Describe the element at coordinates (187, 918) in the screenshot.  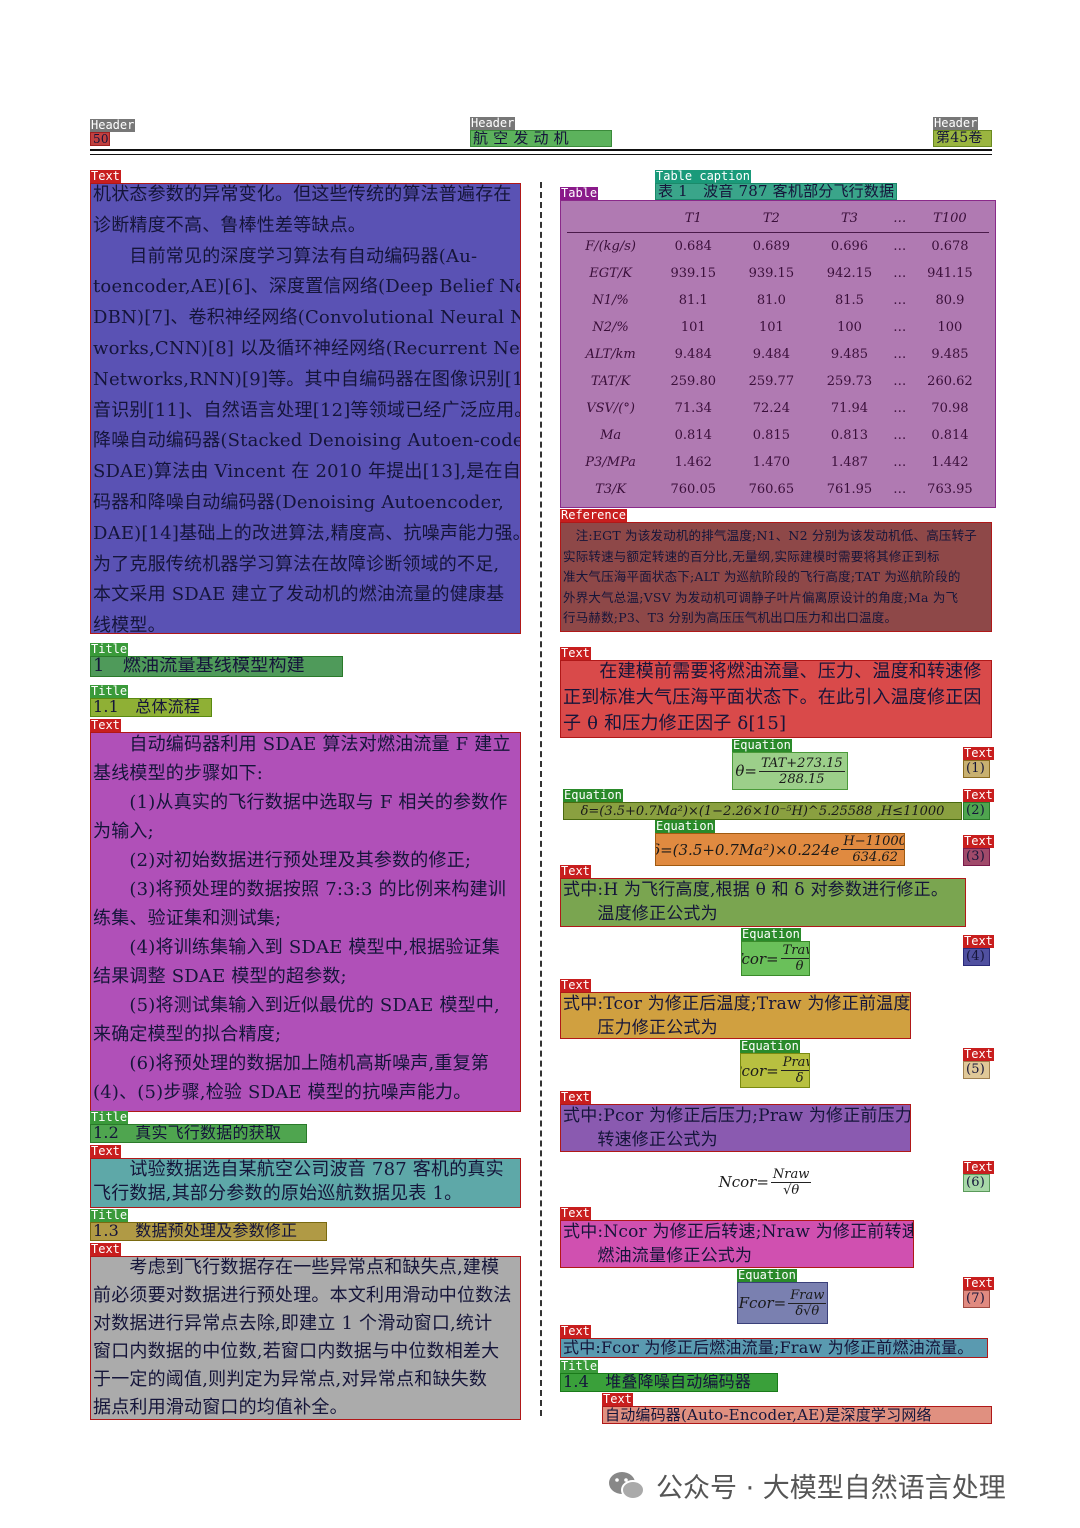
I see `text-block-steps-line: 练集、验证集和测试集;` at that location.